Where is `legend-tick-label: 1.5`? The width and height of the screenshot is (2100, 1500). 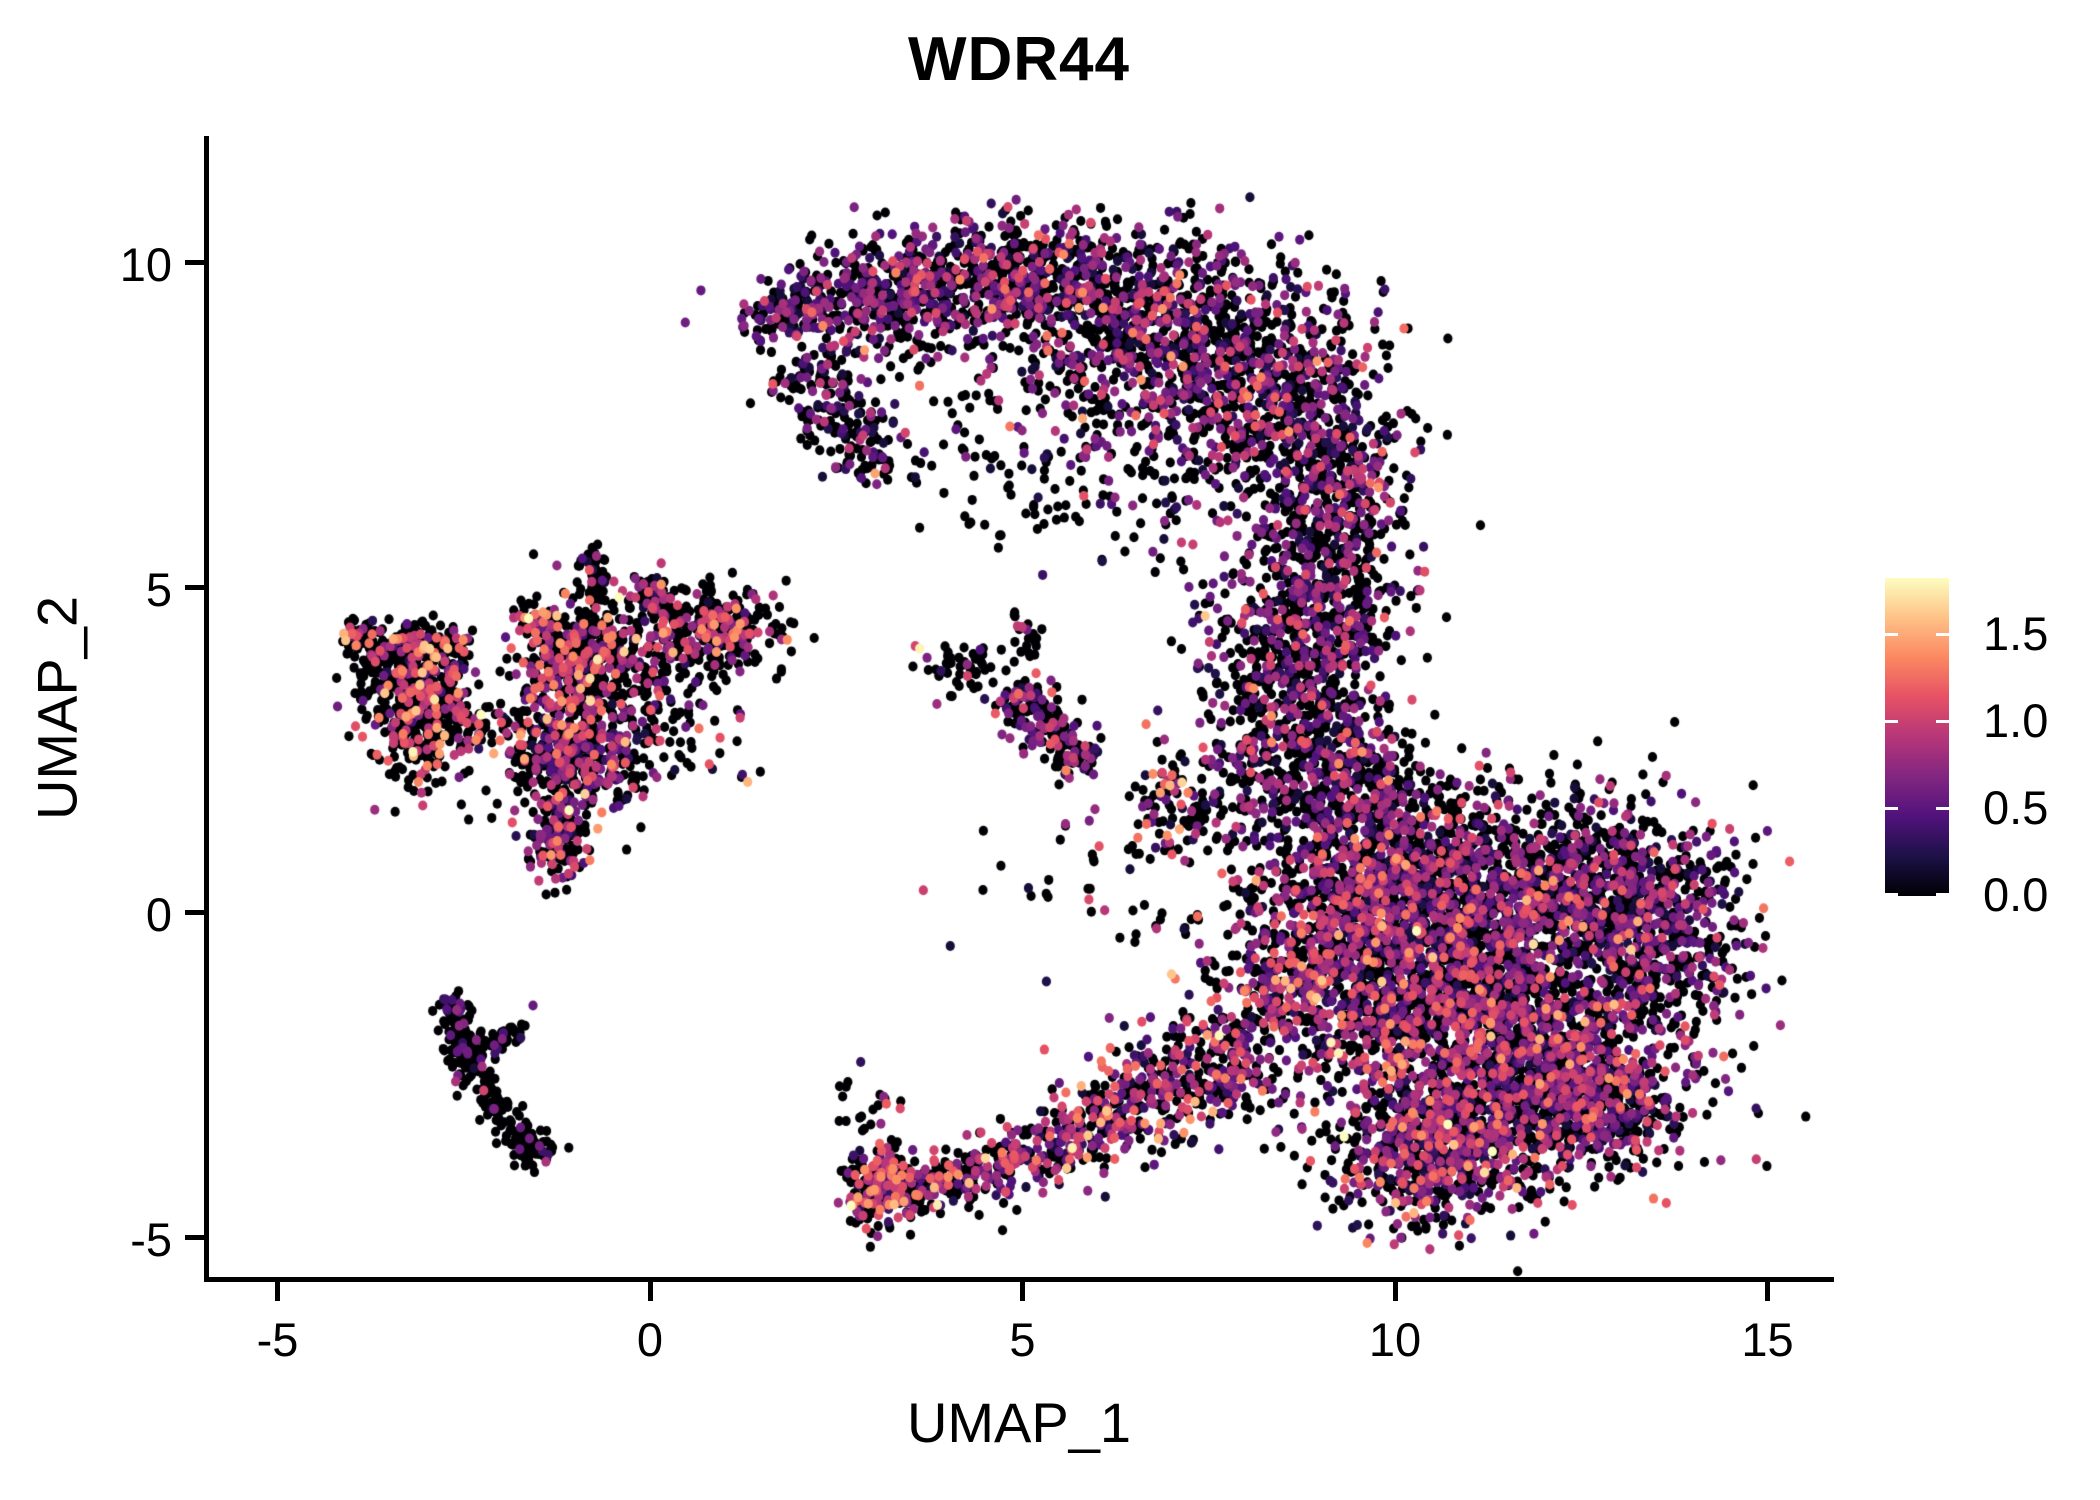
legend-tick-label: 1.5 is located at coordinates (2016, 633).